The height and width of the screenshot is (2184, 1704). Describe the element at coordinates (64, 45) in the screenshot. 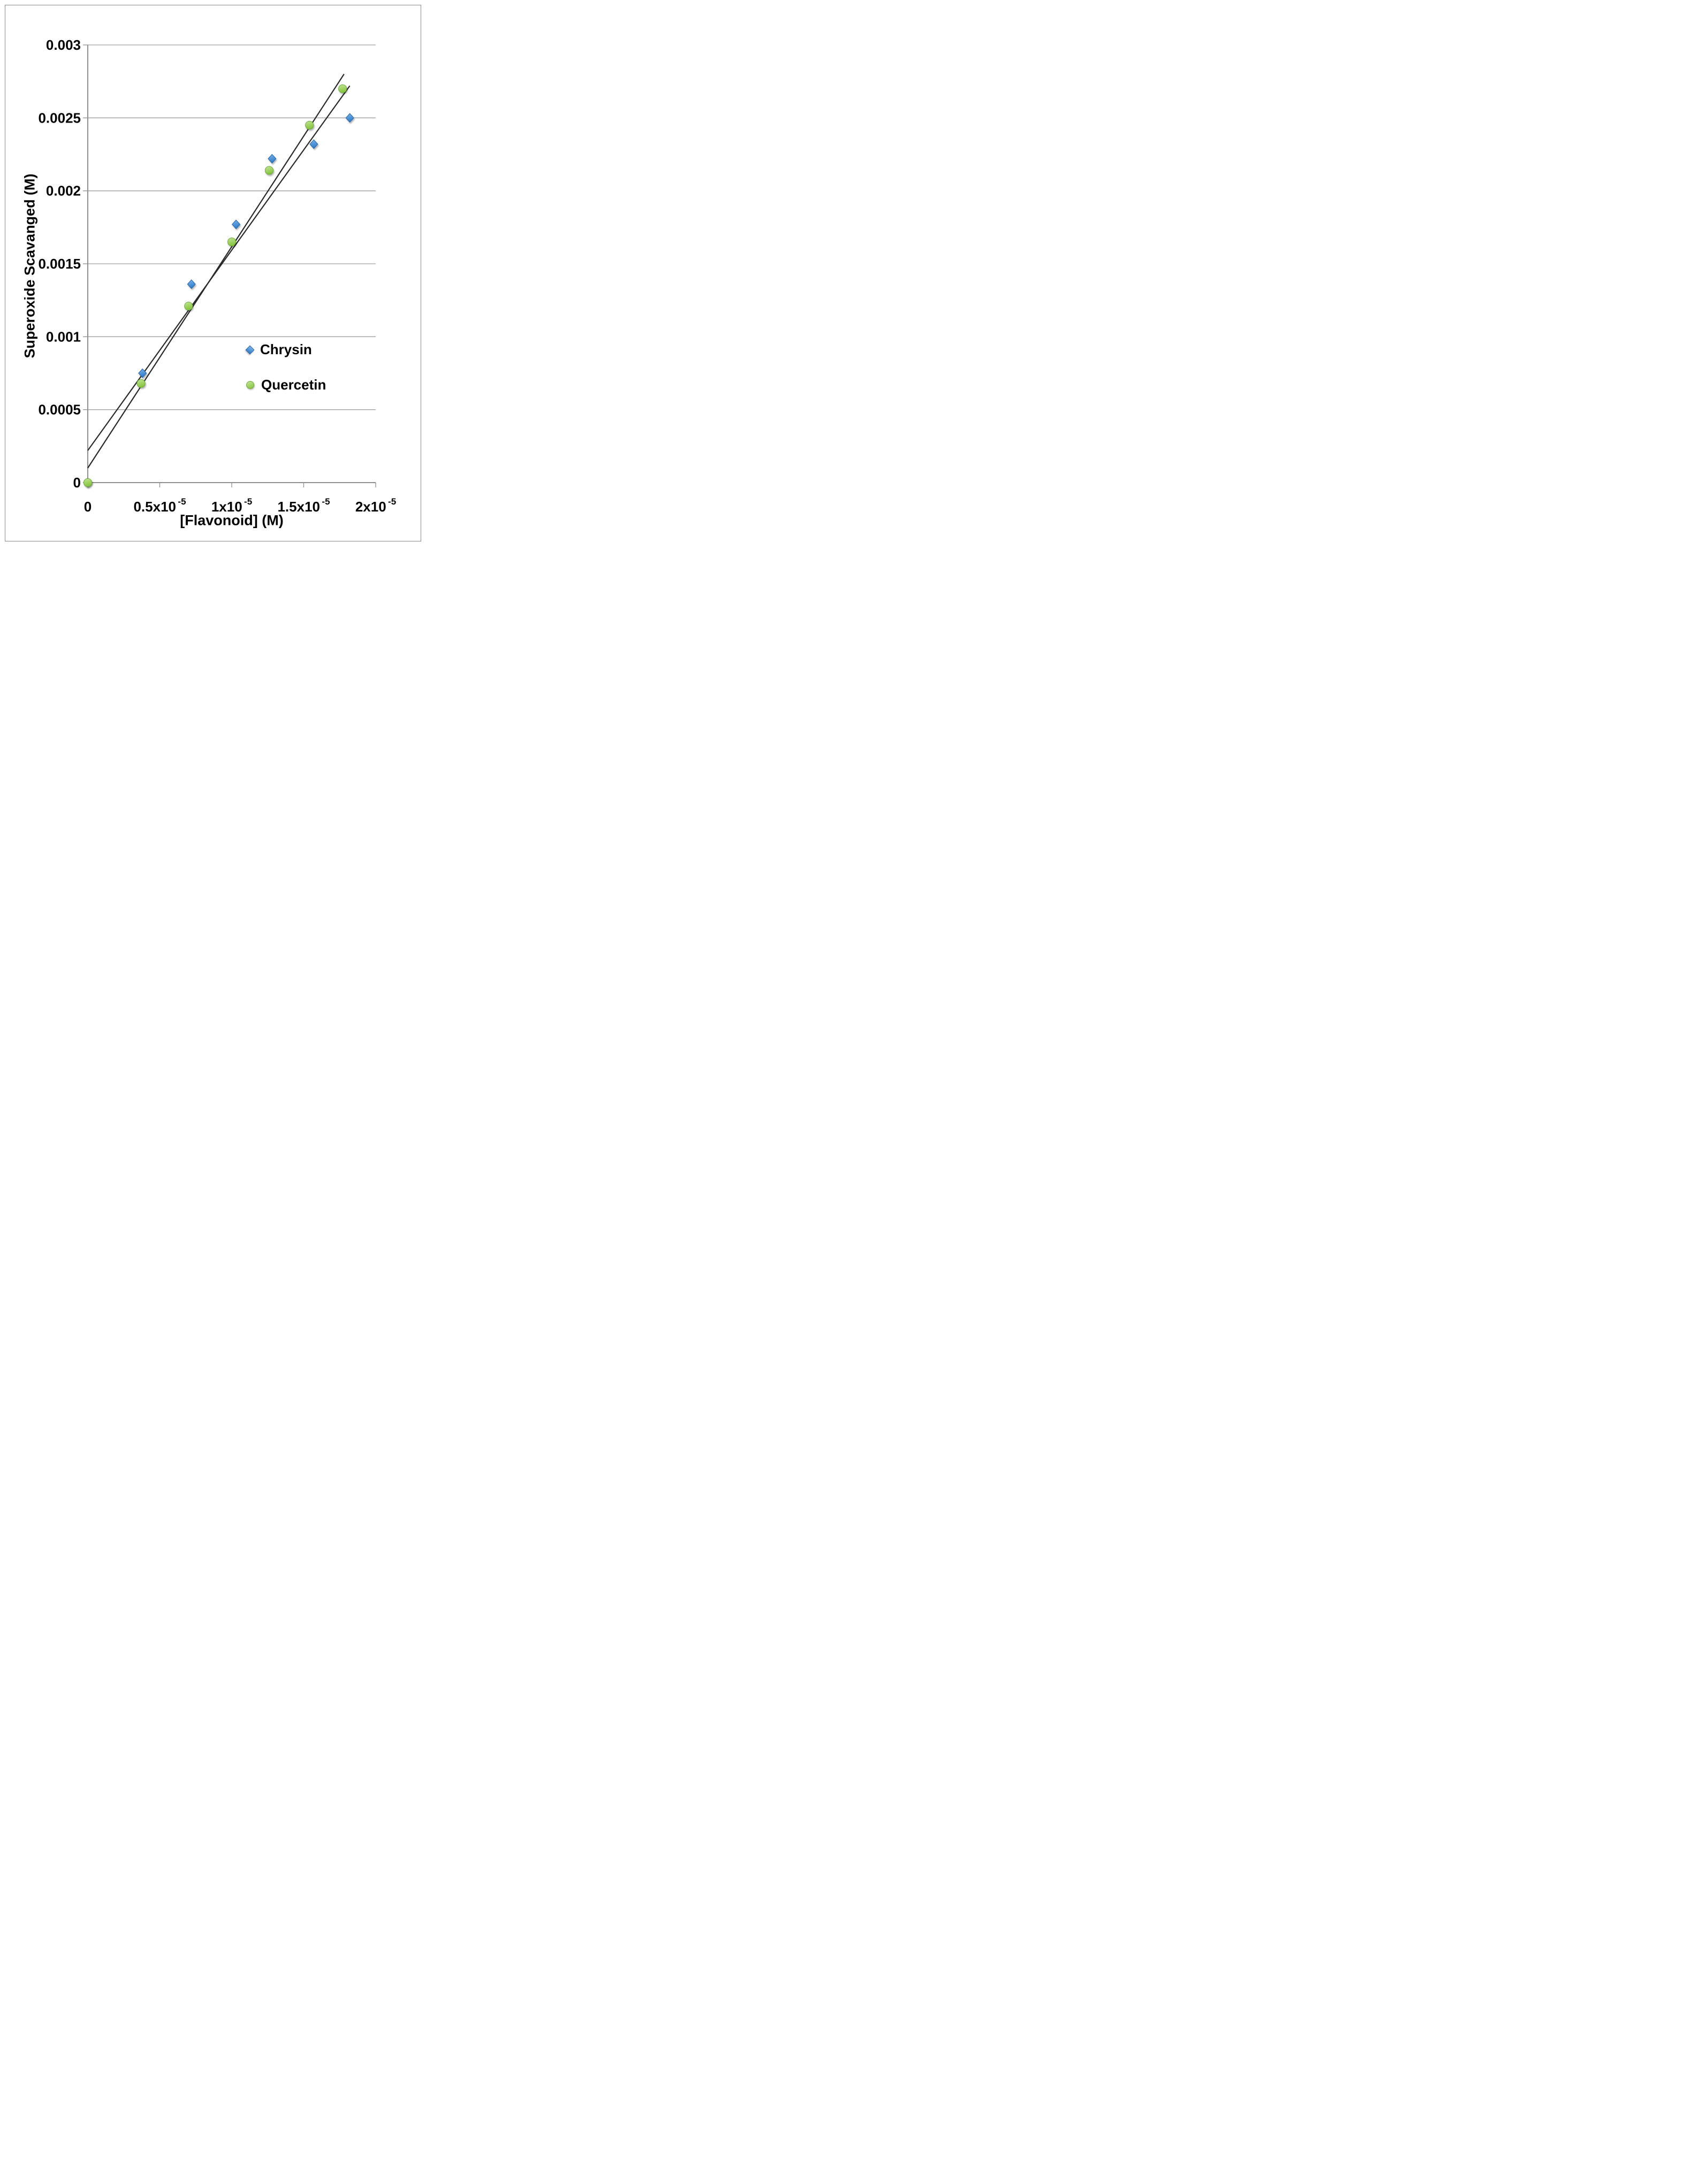

I see `y-tick-label: 0.003` at that location.